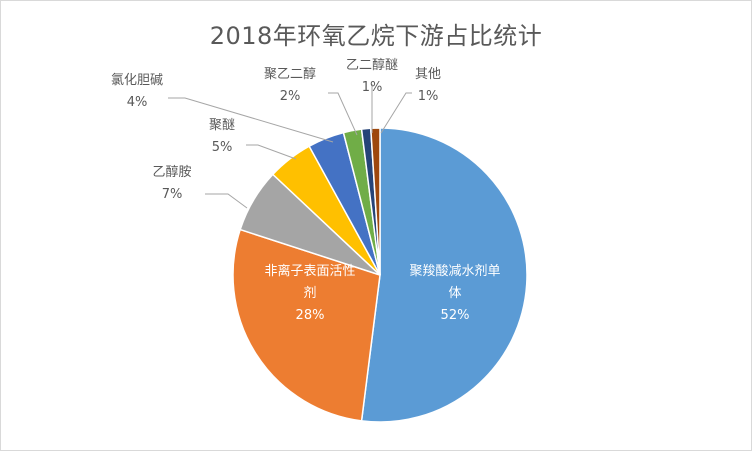  I want to click on slice-label-6: 乙二醇醚 1%, so click(372, 76).